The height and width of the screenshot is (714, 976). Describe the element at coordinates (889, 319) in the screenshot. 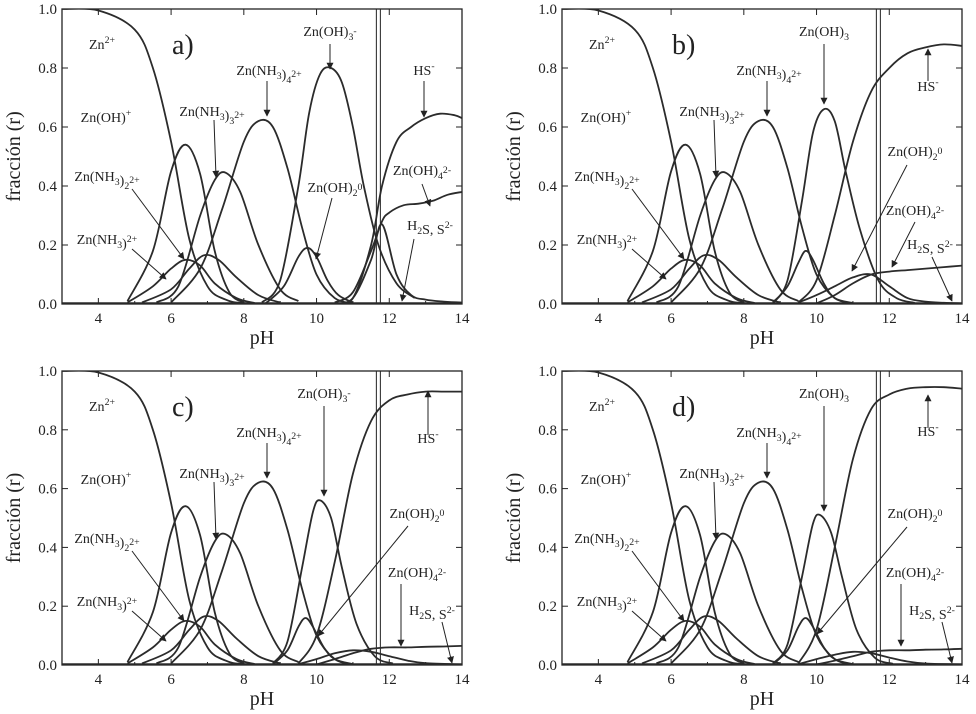

I see `x-tick-label: 12` at that location.